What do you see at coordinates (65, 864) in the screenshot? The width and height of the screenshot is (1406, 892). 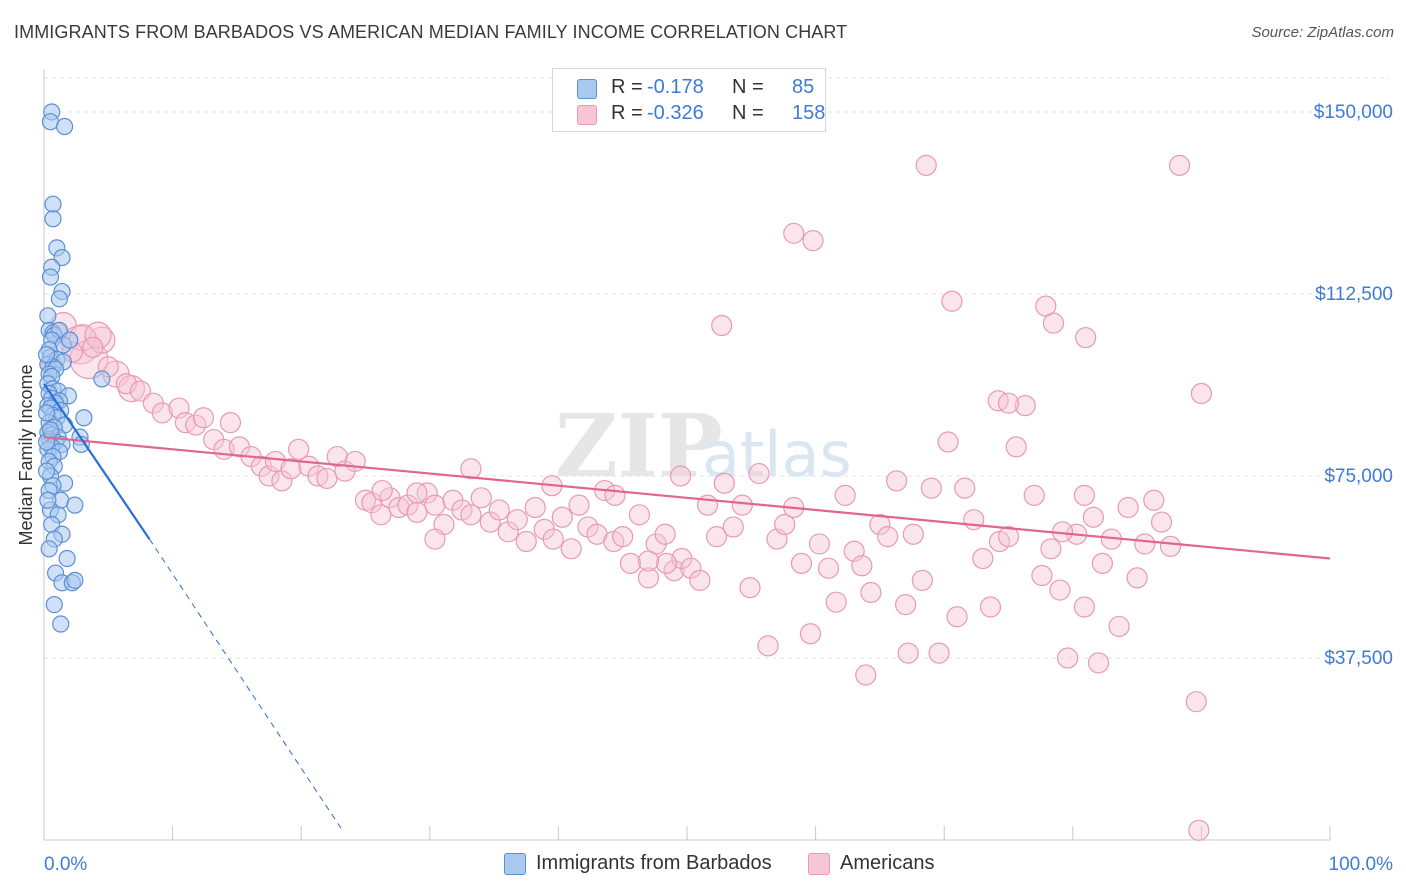 I see `x-tick-label: 0.0%` at bounding box center [65, 864].